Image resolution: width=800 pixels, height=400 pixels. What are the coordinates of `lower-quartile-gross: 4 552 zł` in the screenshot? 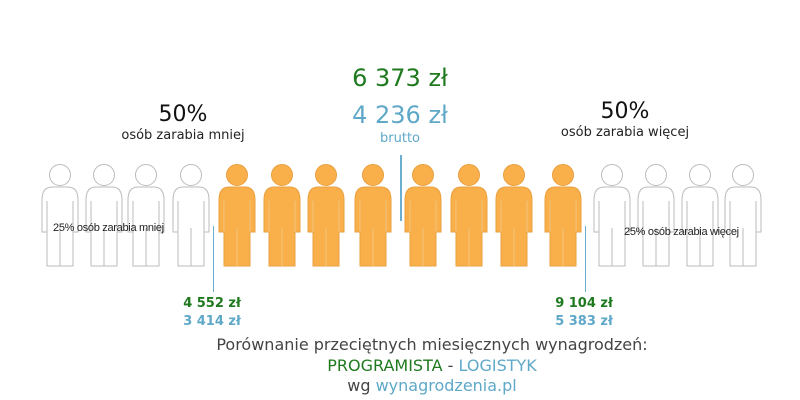 It's located at (212, 303).